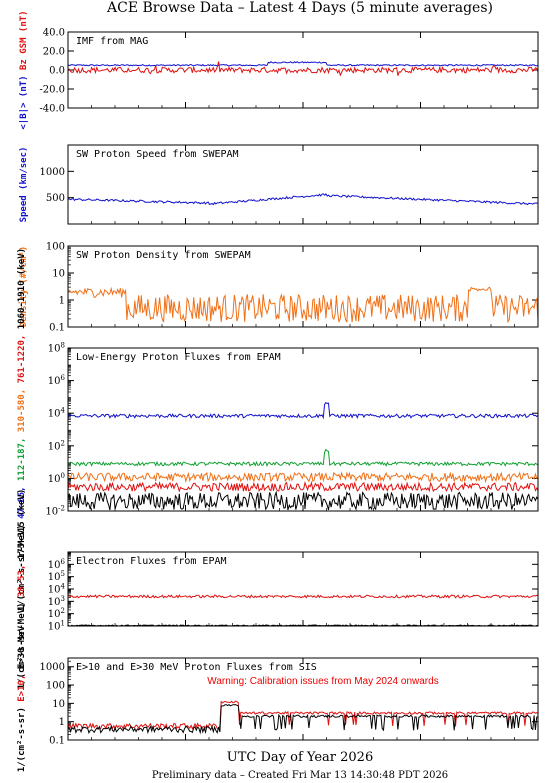 The image size is (550, 783). What do you see at coordinates (23, 286) in the screenshot?
I see `y-axis-label: Density (#/cm³)` at bounding box center [23, 286].